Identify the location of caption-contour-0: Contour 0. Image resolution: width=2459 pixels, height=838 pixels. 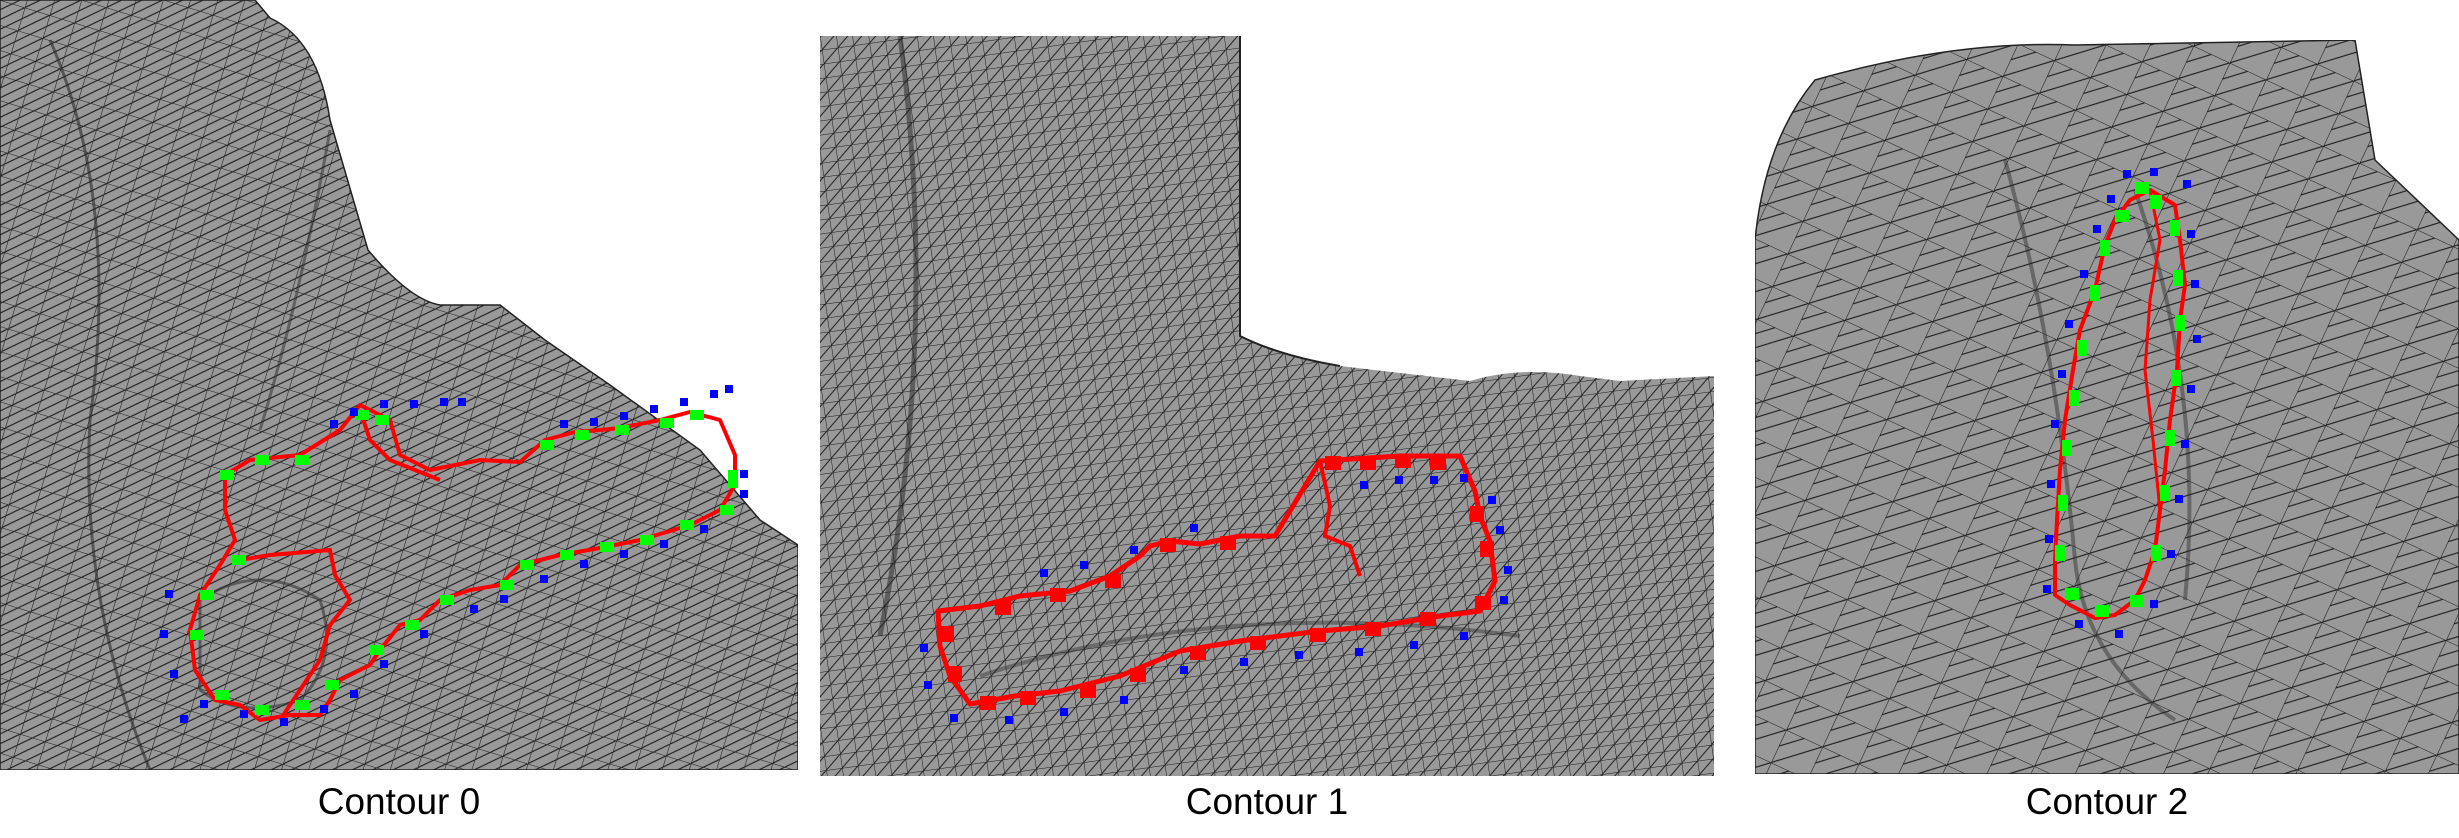
(399, 801).